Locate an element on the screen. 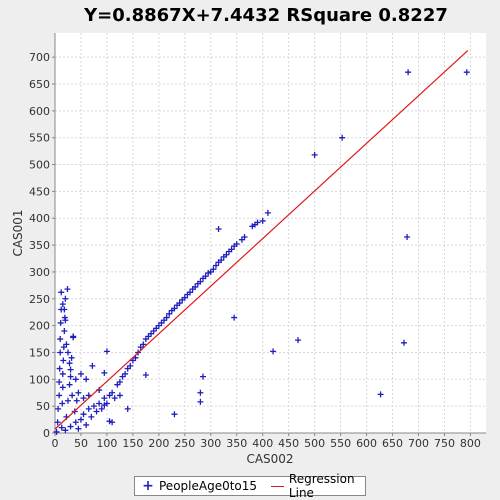 The height and width of the screenshot is (500, 500). x-tick-label: 450 is located at coordinates (288, 443).